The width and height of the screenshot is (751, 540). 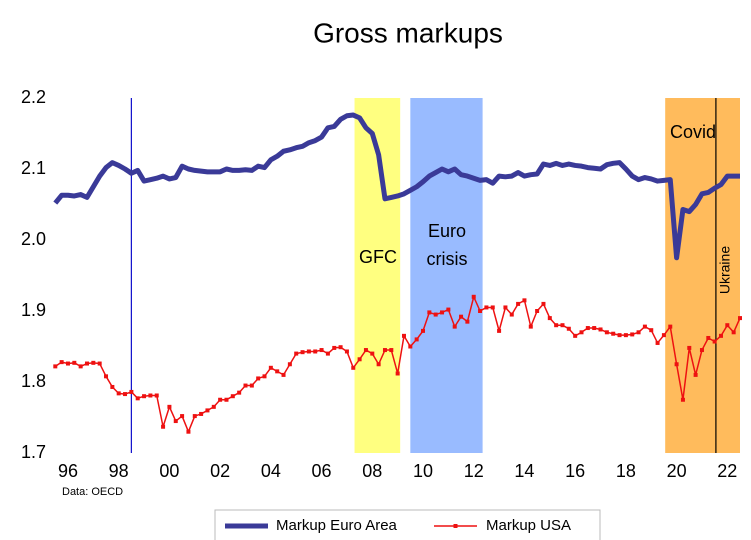 What do you see at coordinates (378, 257) in the screenshot?
I see `period-label: GFC` at bounding box center [378, 257].